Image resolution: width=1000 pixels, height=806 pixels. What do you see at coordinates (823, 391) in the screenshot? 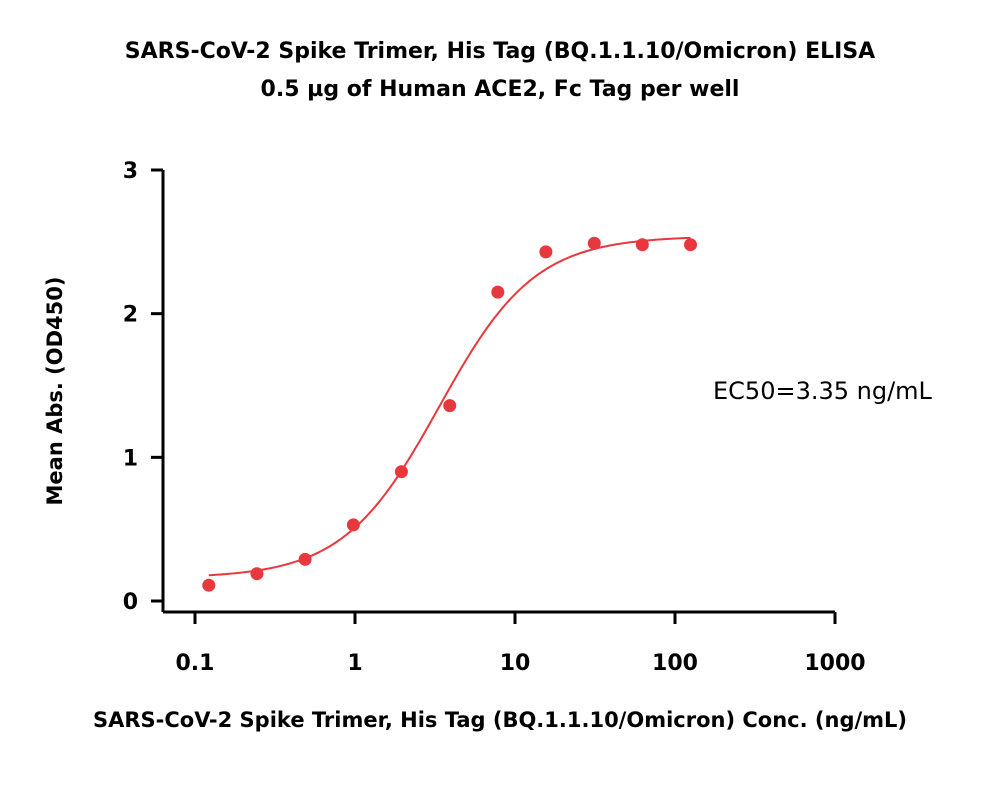
I see `ec50-annotation: EC50=3.35 ng/mL` at bounding box center [823, 391].